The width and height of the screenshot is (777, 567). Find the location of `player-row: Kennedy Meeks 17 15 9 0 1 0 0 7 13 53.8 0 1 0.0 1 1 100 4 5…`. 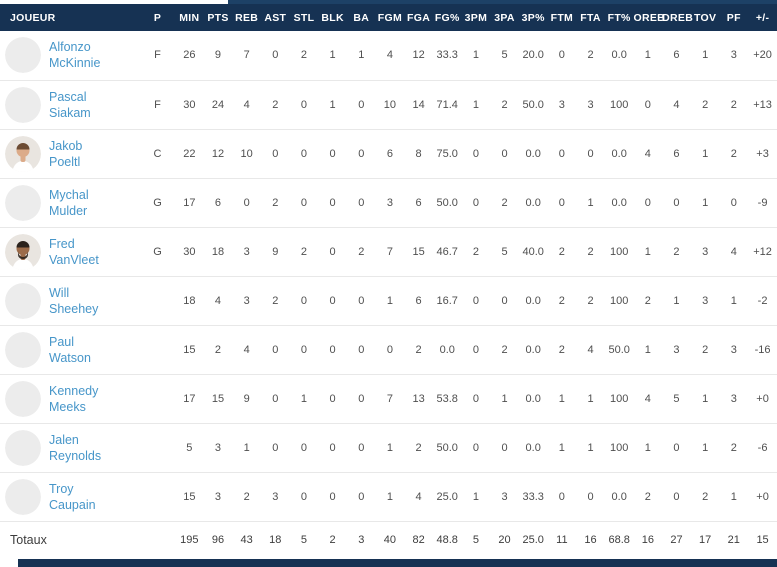

player-row: Kennedy Meeks 17 15 9 0 1 0 0 7 13 53.8 0 1 0.0 1 1 100 4 5… is located at coordinates (388, 399).